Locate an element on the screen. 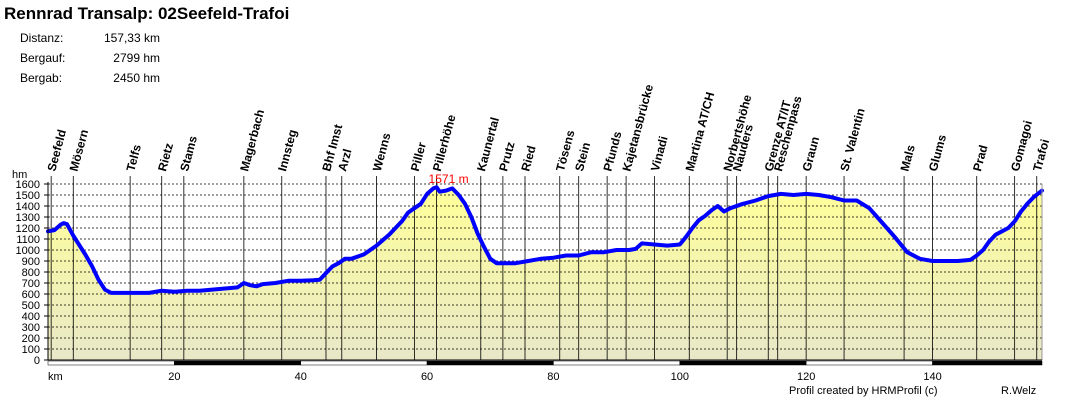 The width and height of the screenshot is (1090, 400). waypoint-label: Martina AT/CH is located at coordinates (700, 132).